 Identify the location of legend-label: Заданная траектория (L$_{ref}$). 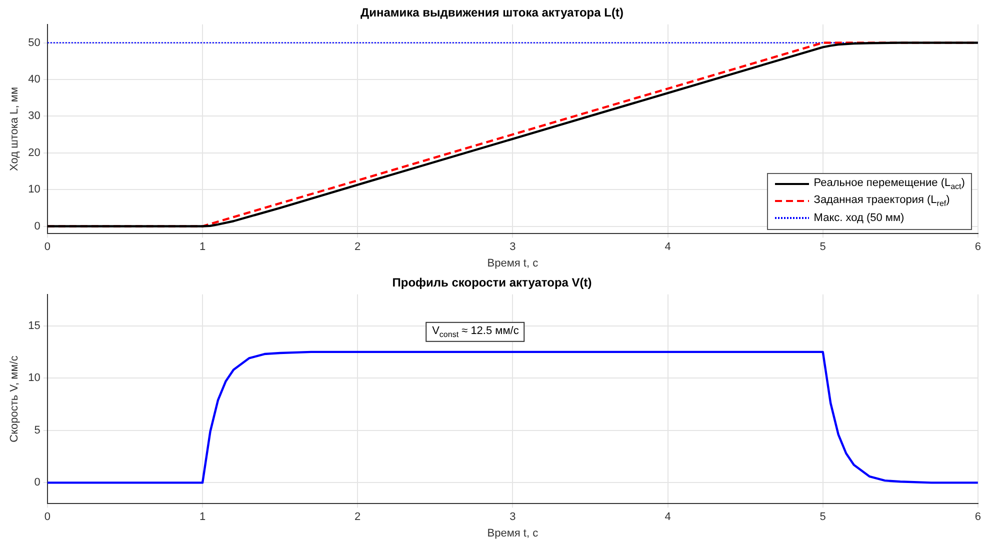
(882, 201).